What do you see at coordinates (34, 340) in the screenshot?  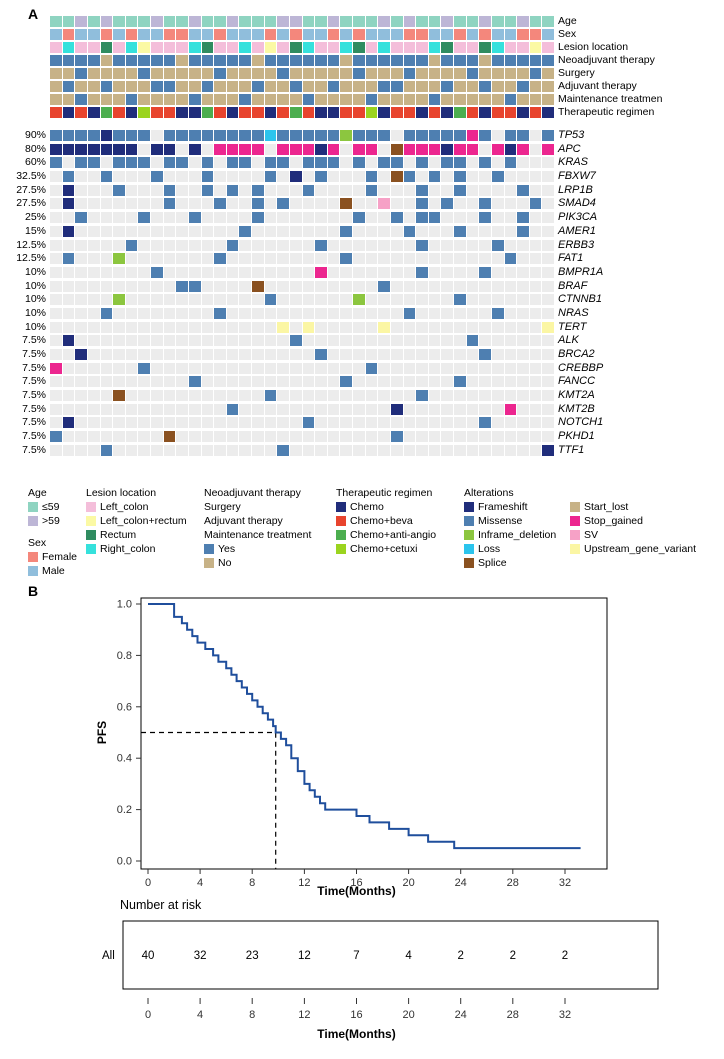 I see `gene-frequency-label: 7.5%` at bounding box center [34, 340].